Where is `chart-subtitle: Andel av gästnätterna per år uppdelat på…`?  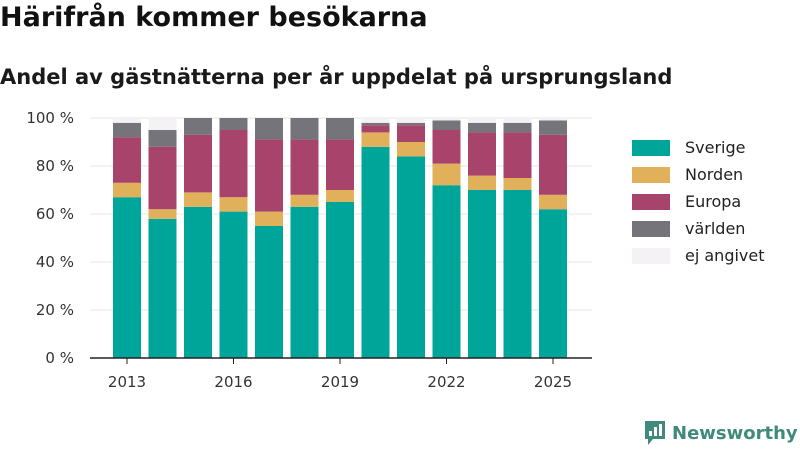 chart-subtitle: Andel av gästnätterna per år uppdelat på… is located at coordinates (336, 77).